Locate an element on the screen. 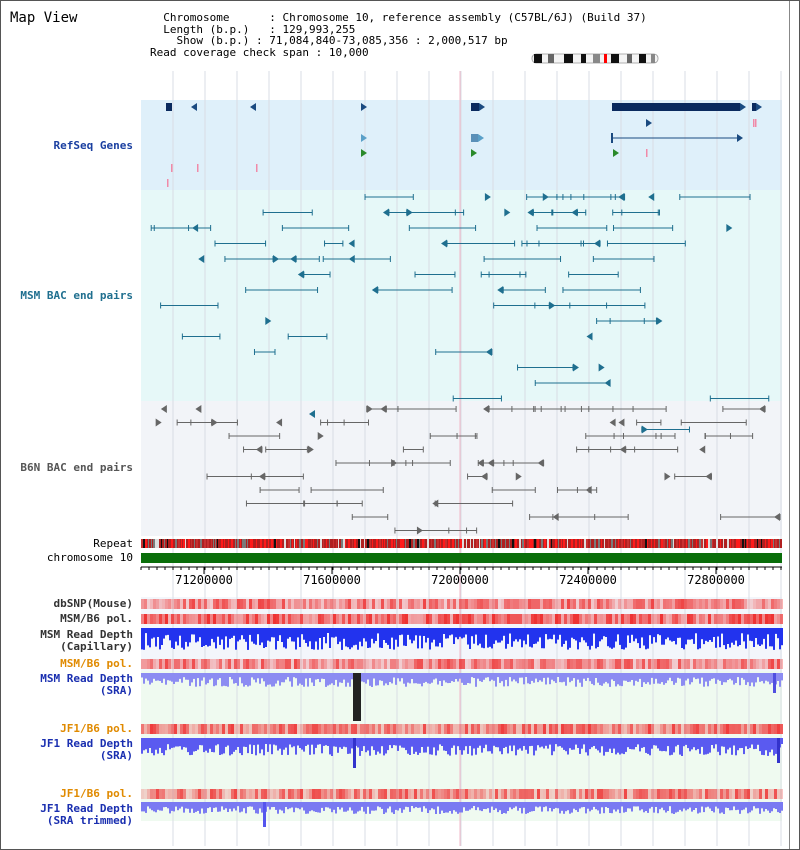 This screenshot has height=850, width=800. msm-b6-pol-label: MSM/B6 pol. is located at coordinates (96, 618).